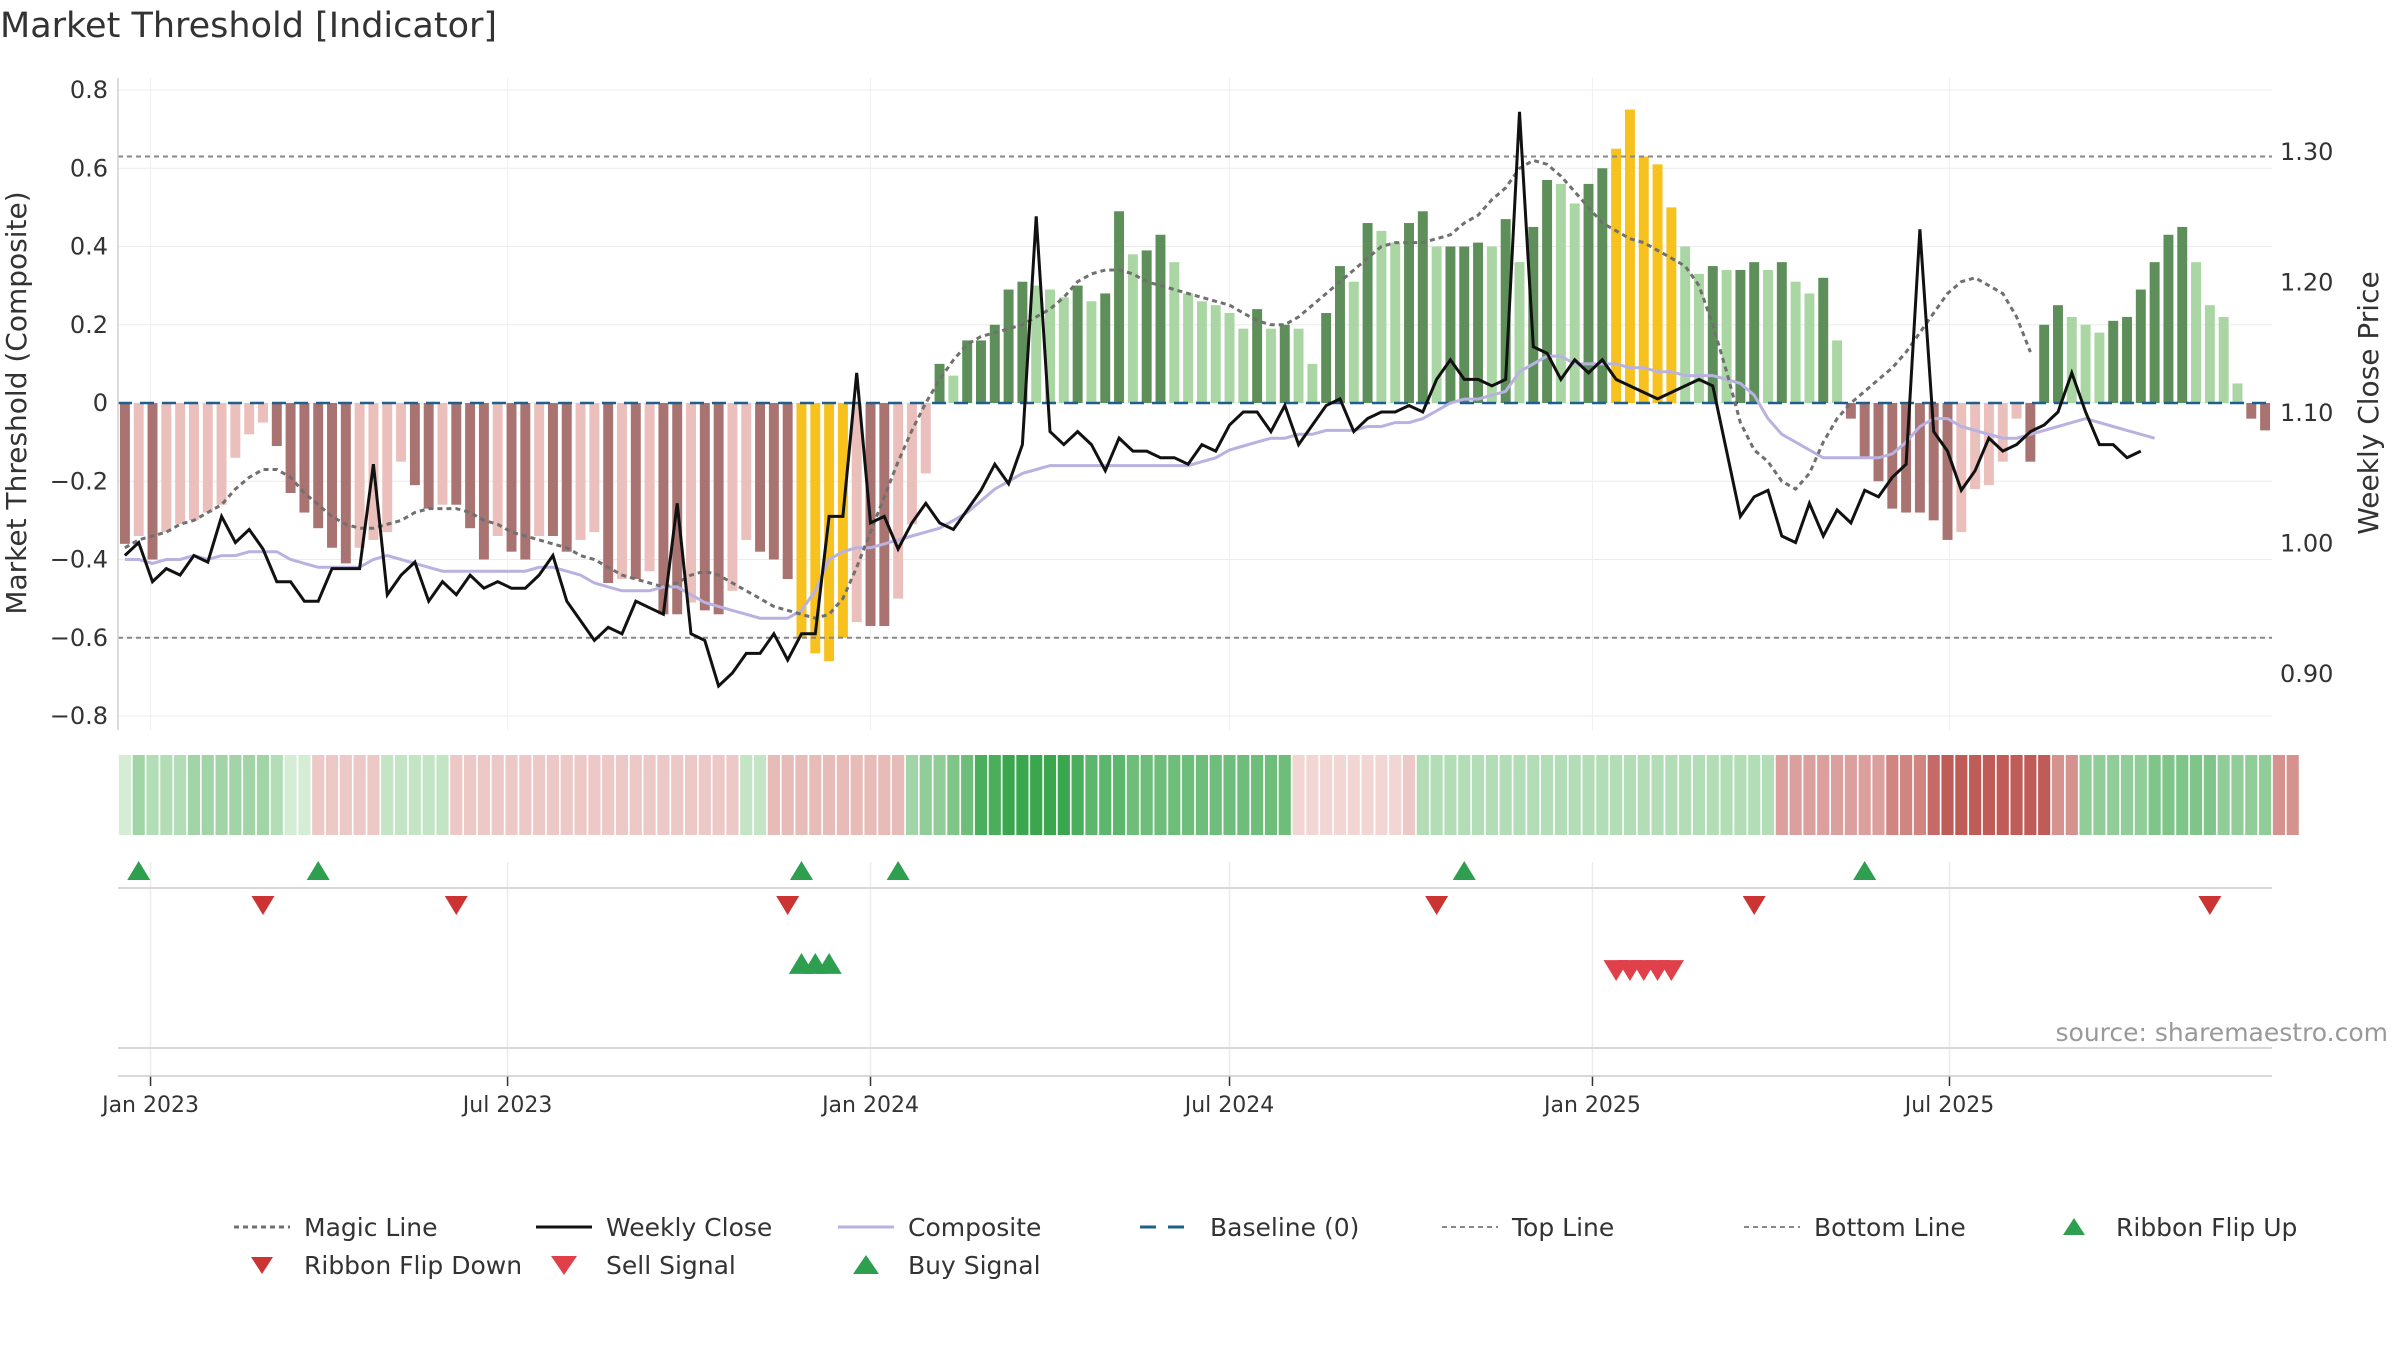  What do you see at coordinates (79, 638) in the screenshot?
I see `y-tick-label: −0.6` at bounding box center [79, 638].